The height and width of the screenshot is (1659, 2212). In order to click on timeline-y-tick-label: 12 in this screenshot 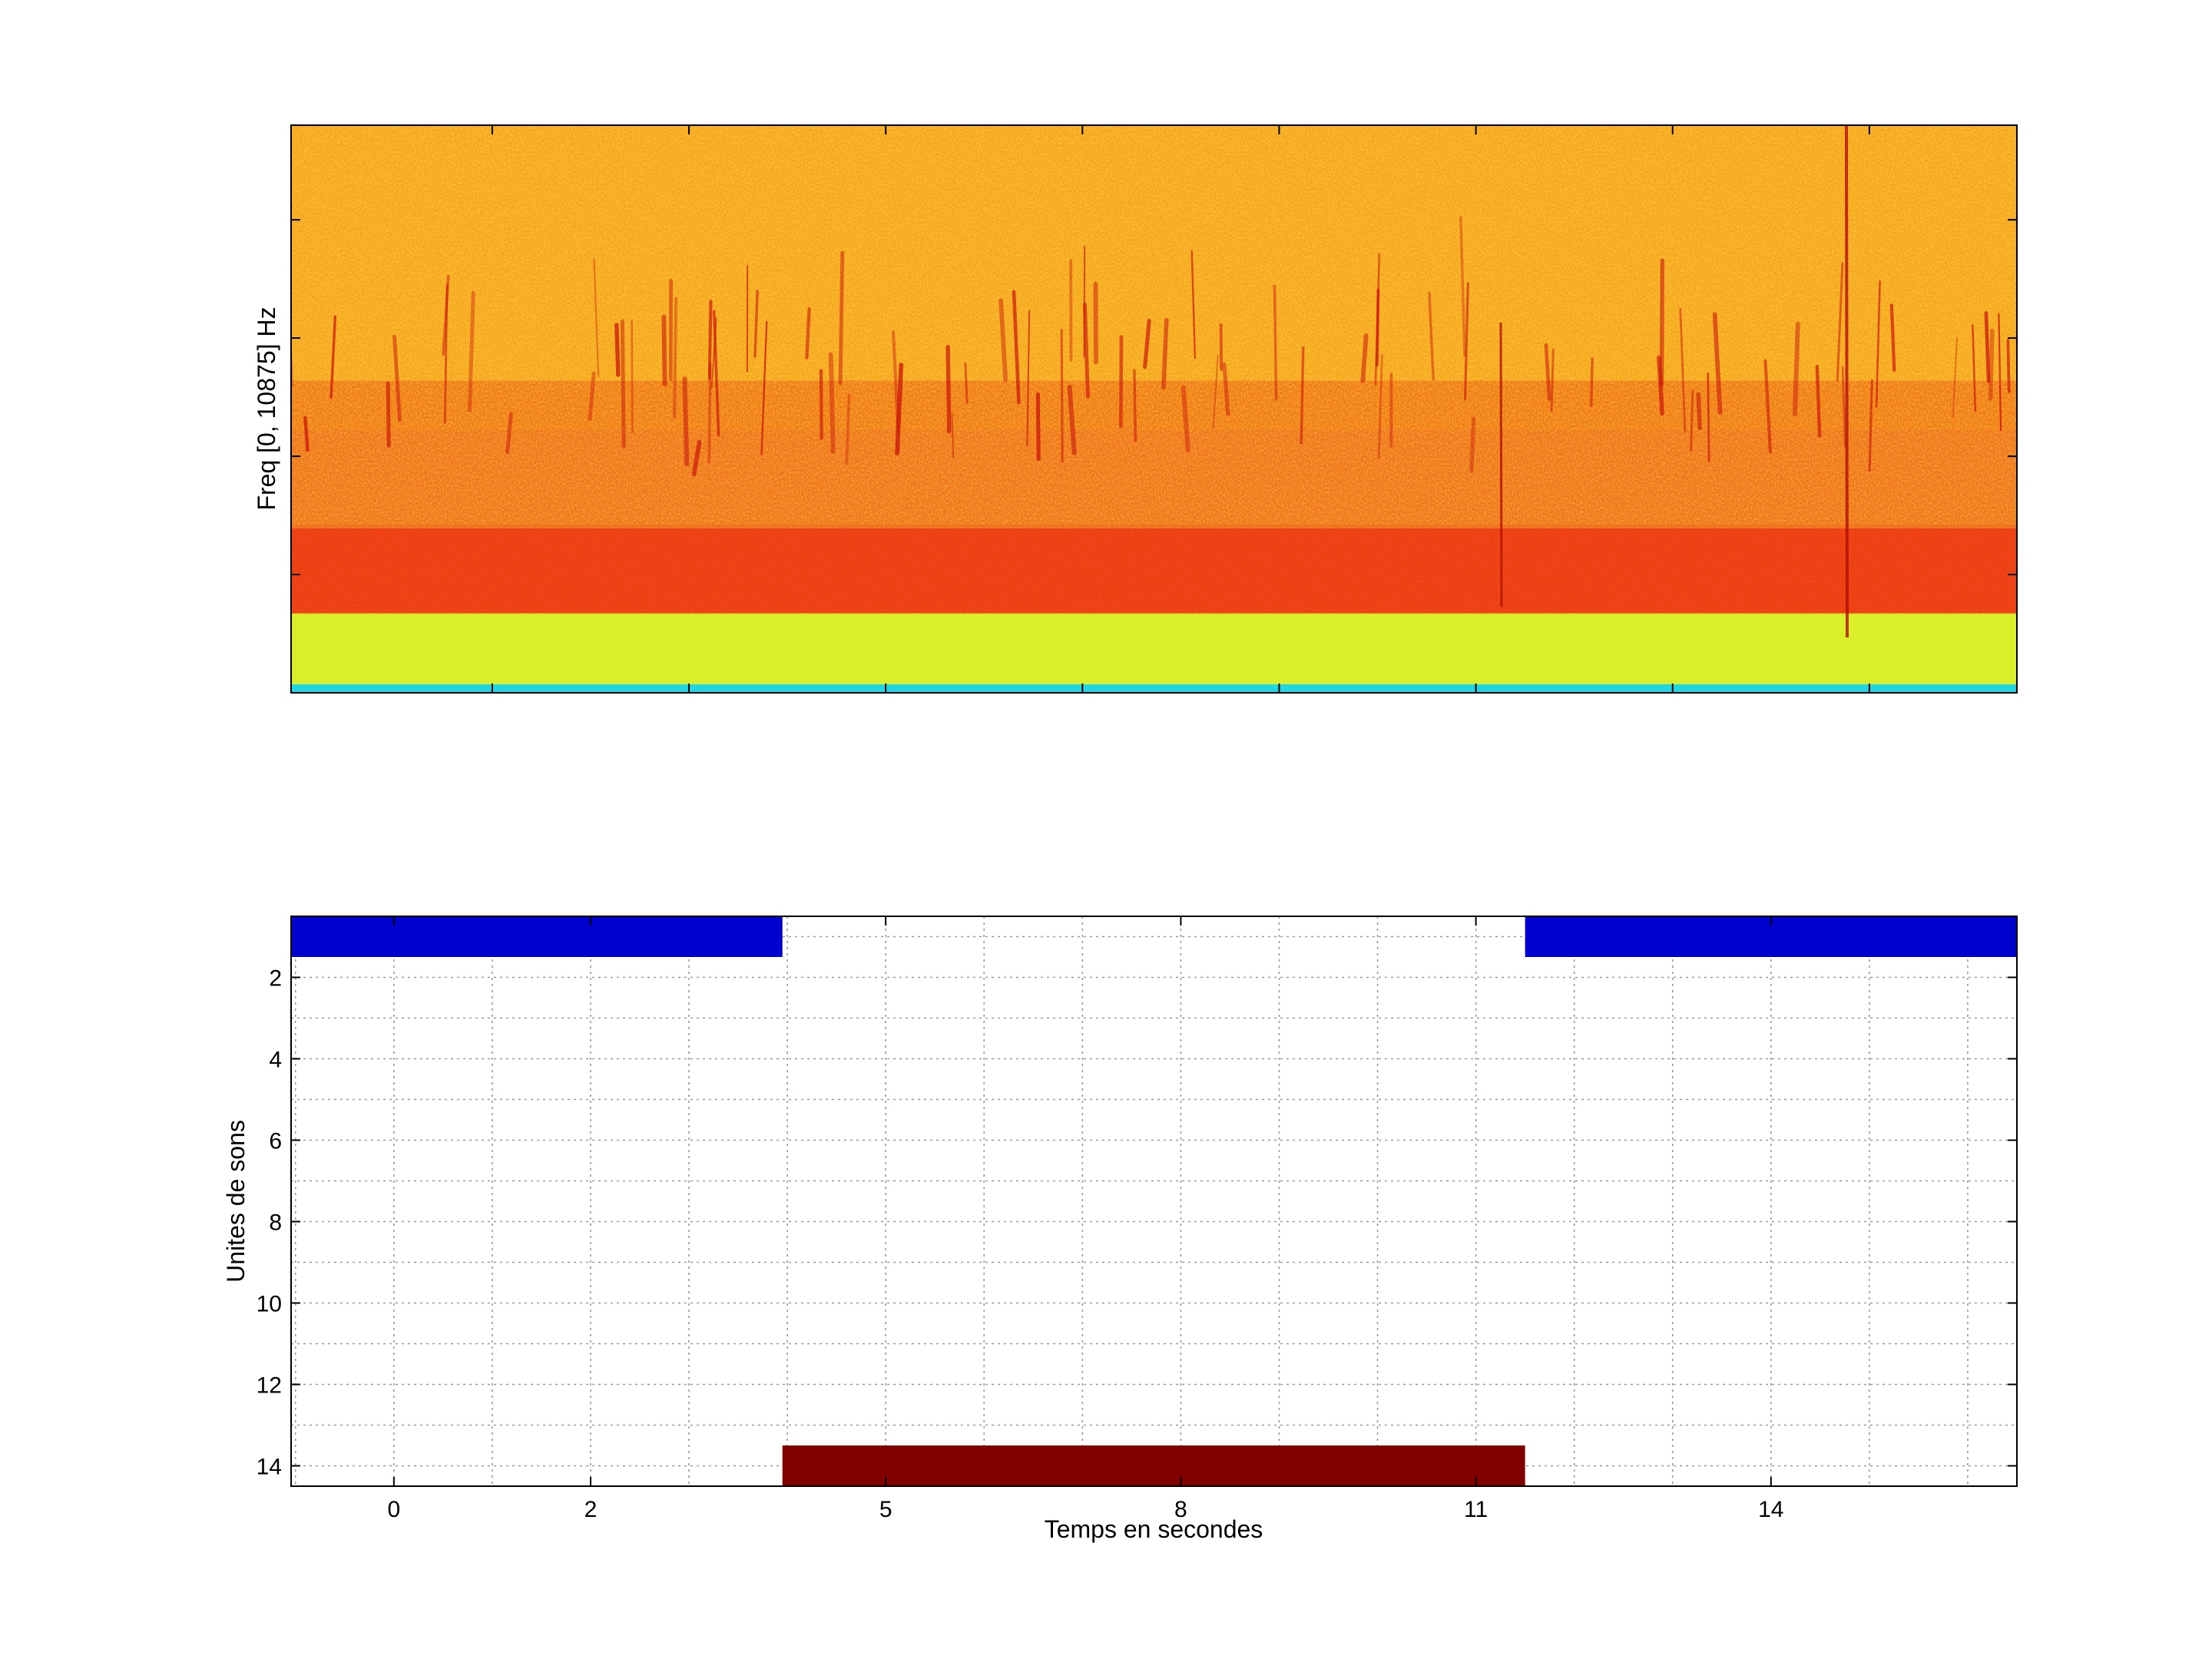, I will do `click(269, 1386)`.